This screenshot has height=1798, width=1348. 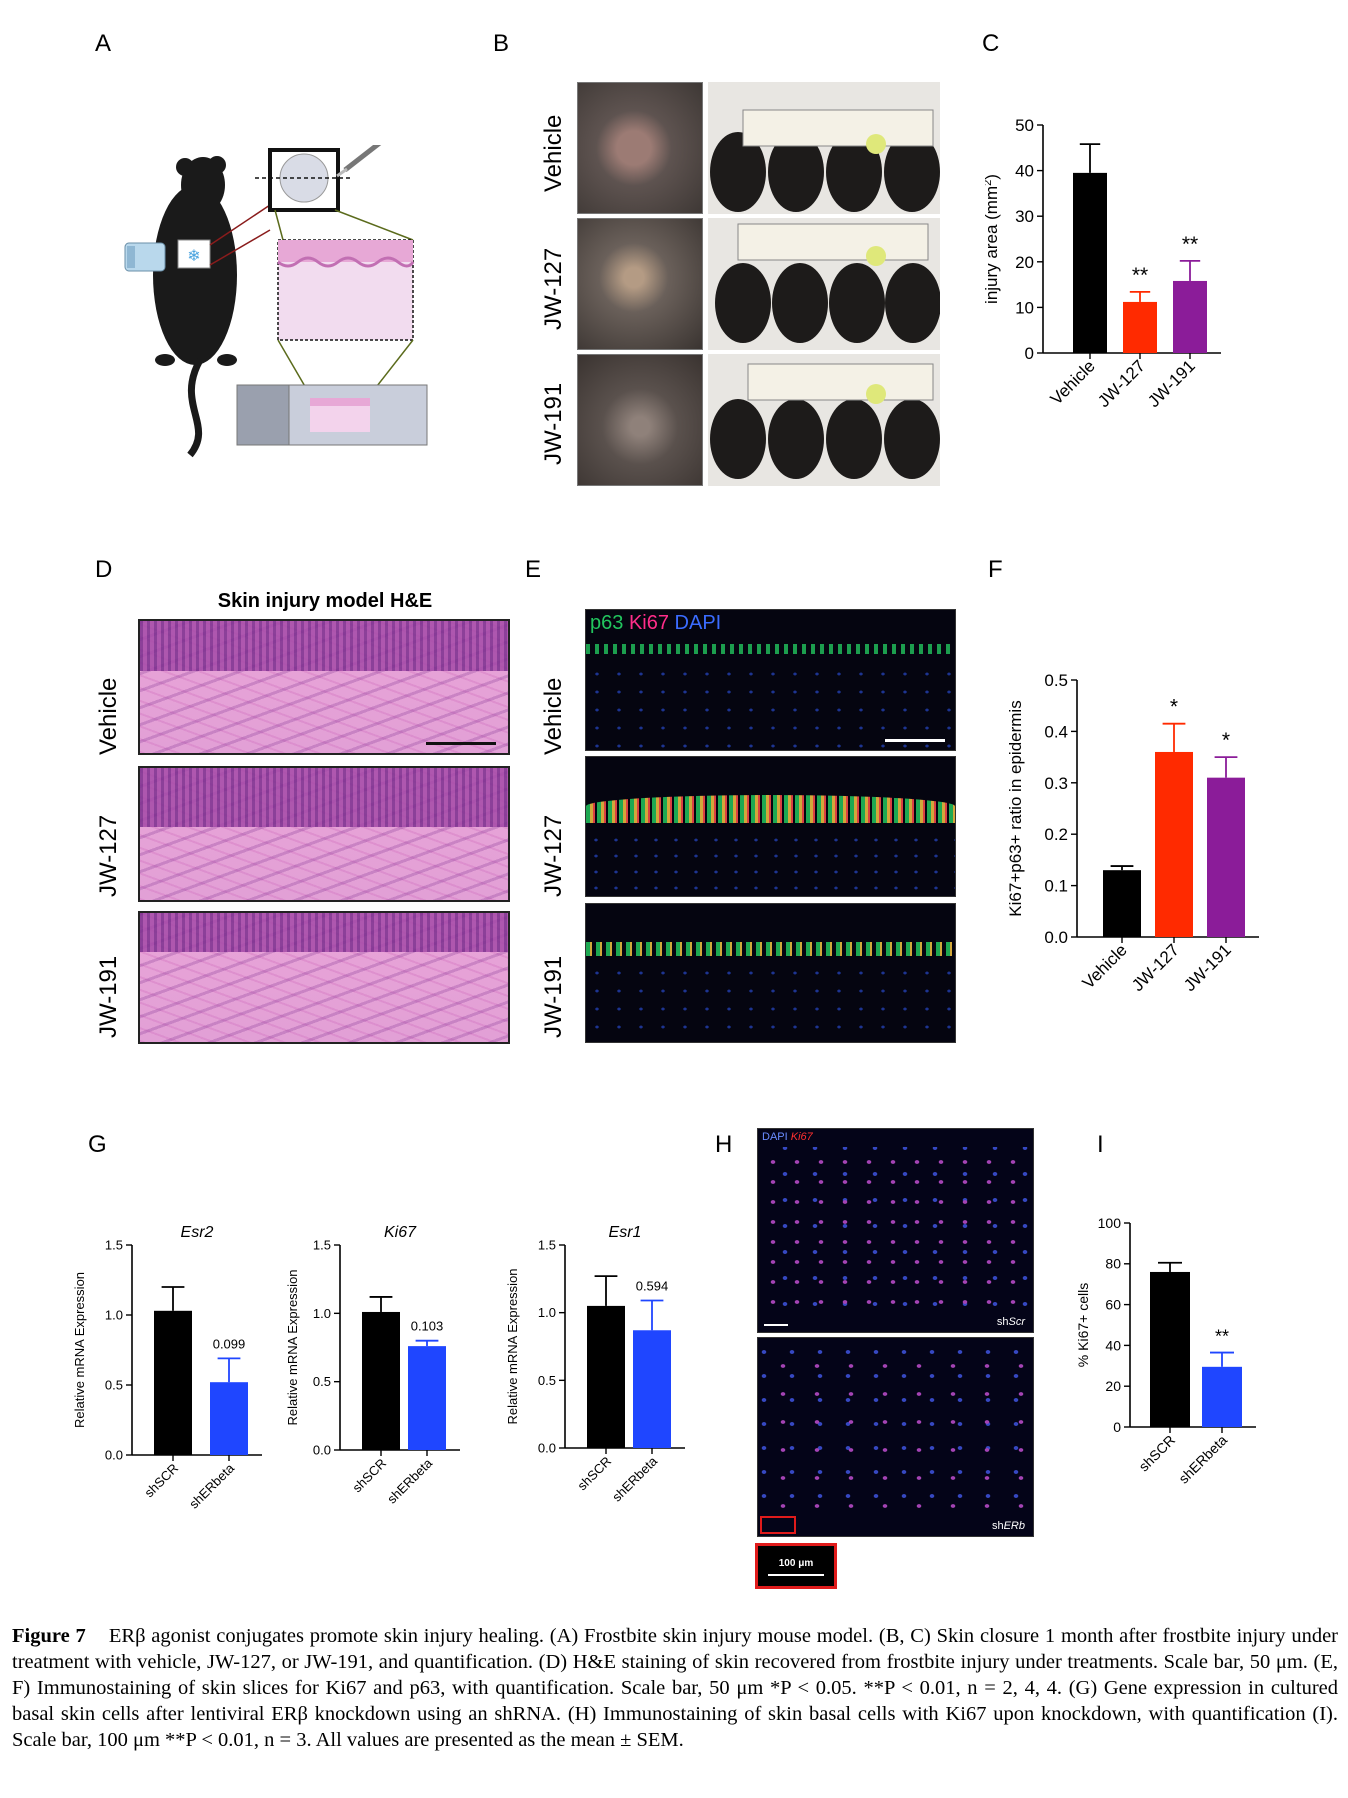 I want to click on bar-vehicle, so click(x=1090, y=262).